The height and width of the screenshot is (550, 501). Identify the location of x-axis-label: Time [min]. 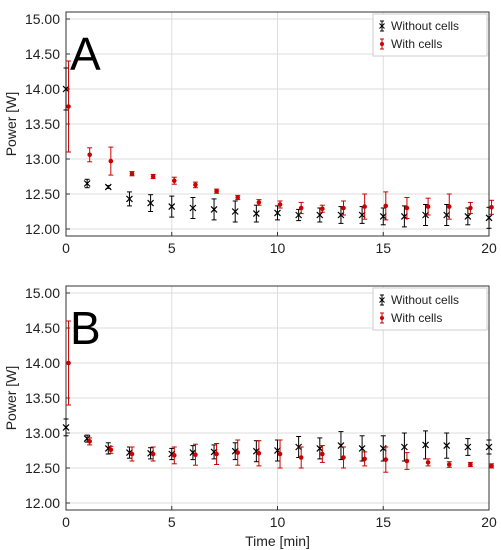
(277, 541).